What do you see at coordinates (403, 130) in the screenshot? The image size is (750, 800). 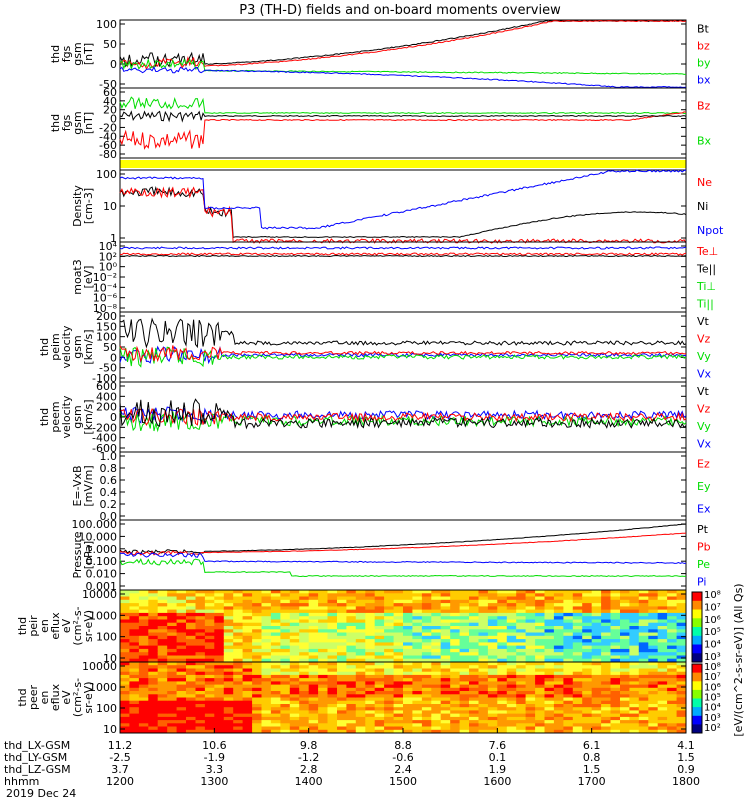 I see `line-Bz` at bounding box center [403, 130].